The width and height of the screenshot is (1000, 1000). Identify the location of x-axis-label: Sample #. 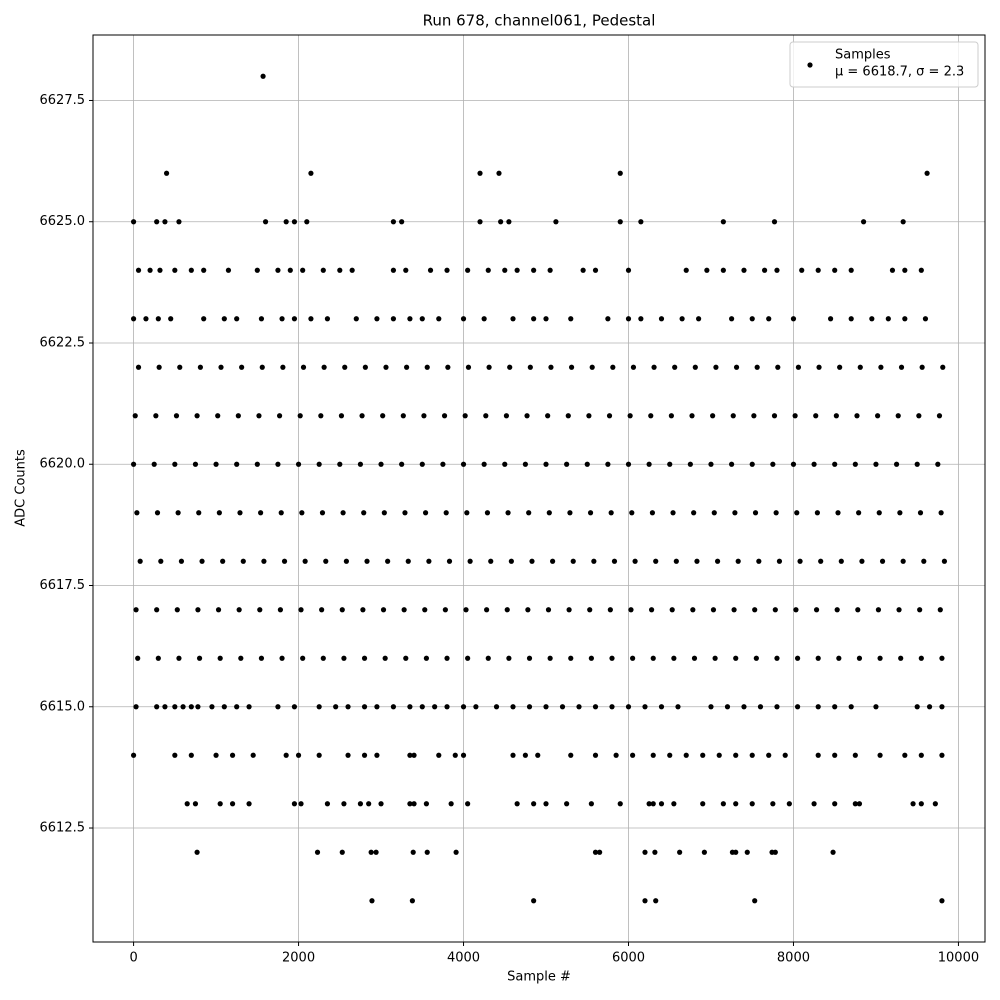
(539, 977).